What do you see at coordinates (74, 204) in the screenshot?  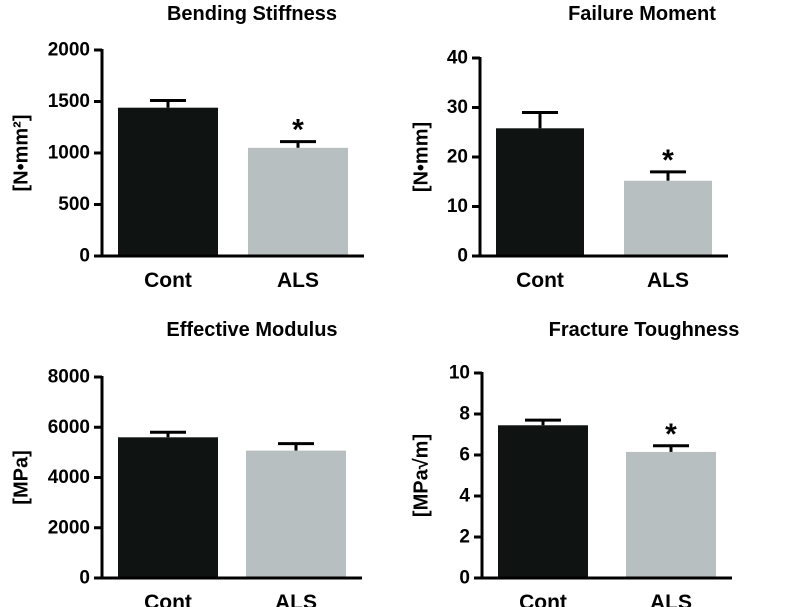 I see `y-tick-label: 500` at bounding box center [74, 204].